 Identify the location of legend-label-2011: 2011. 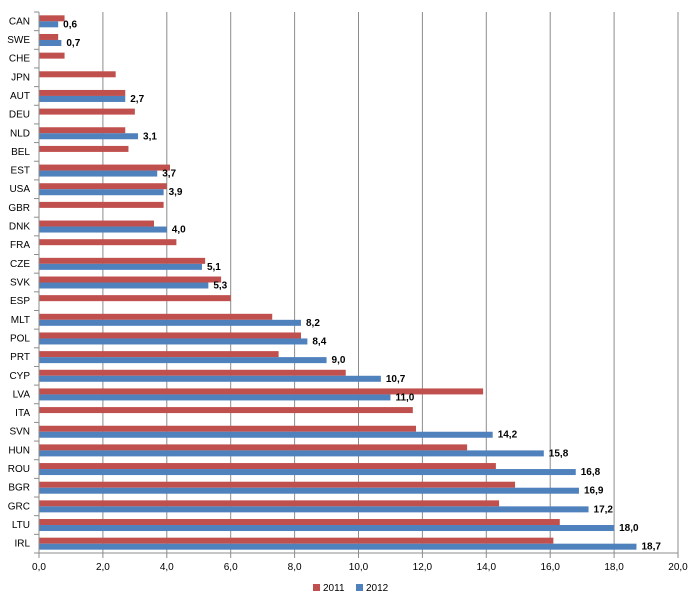
(334, 588).